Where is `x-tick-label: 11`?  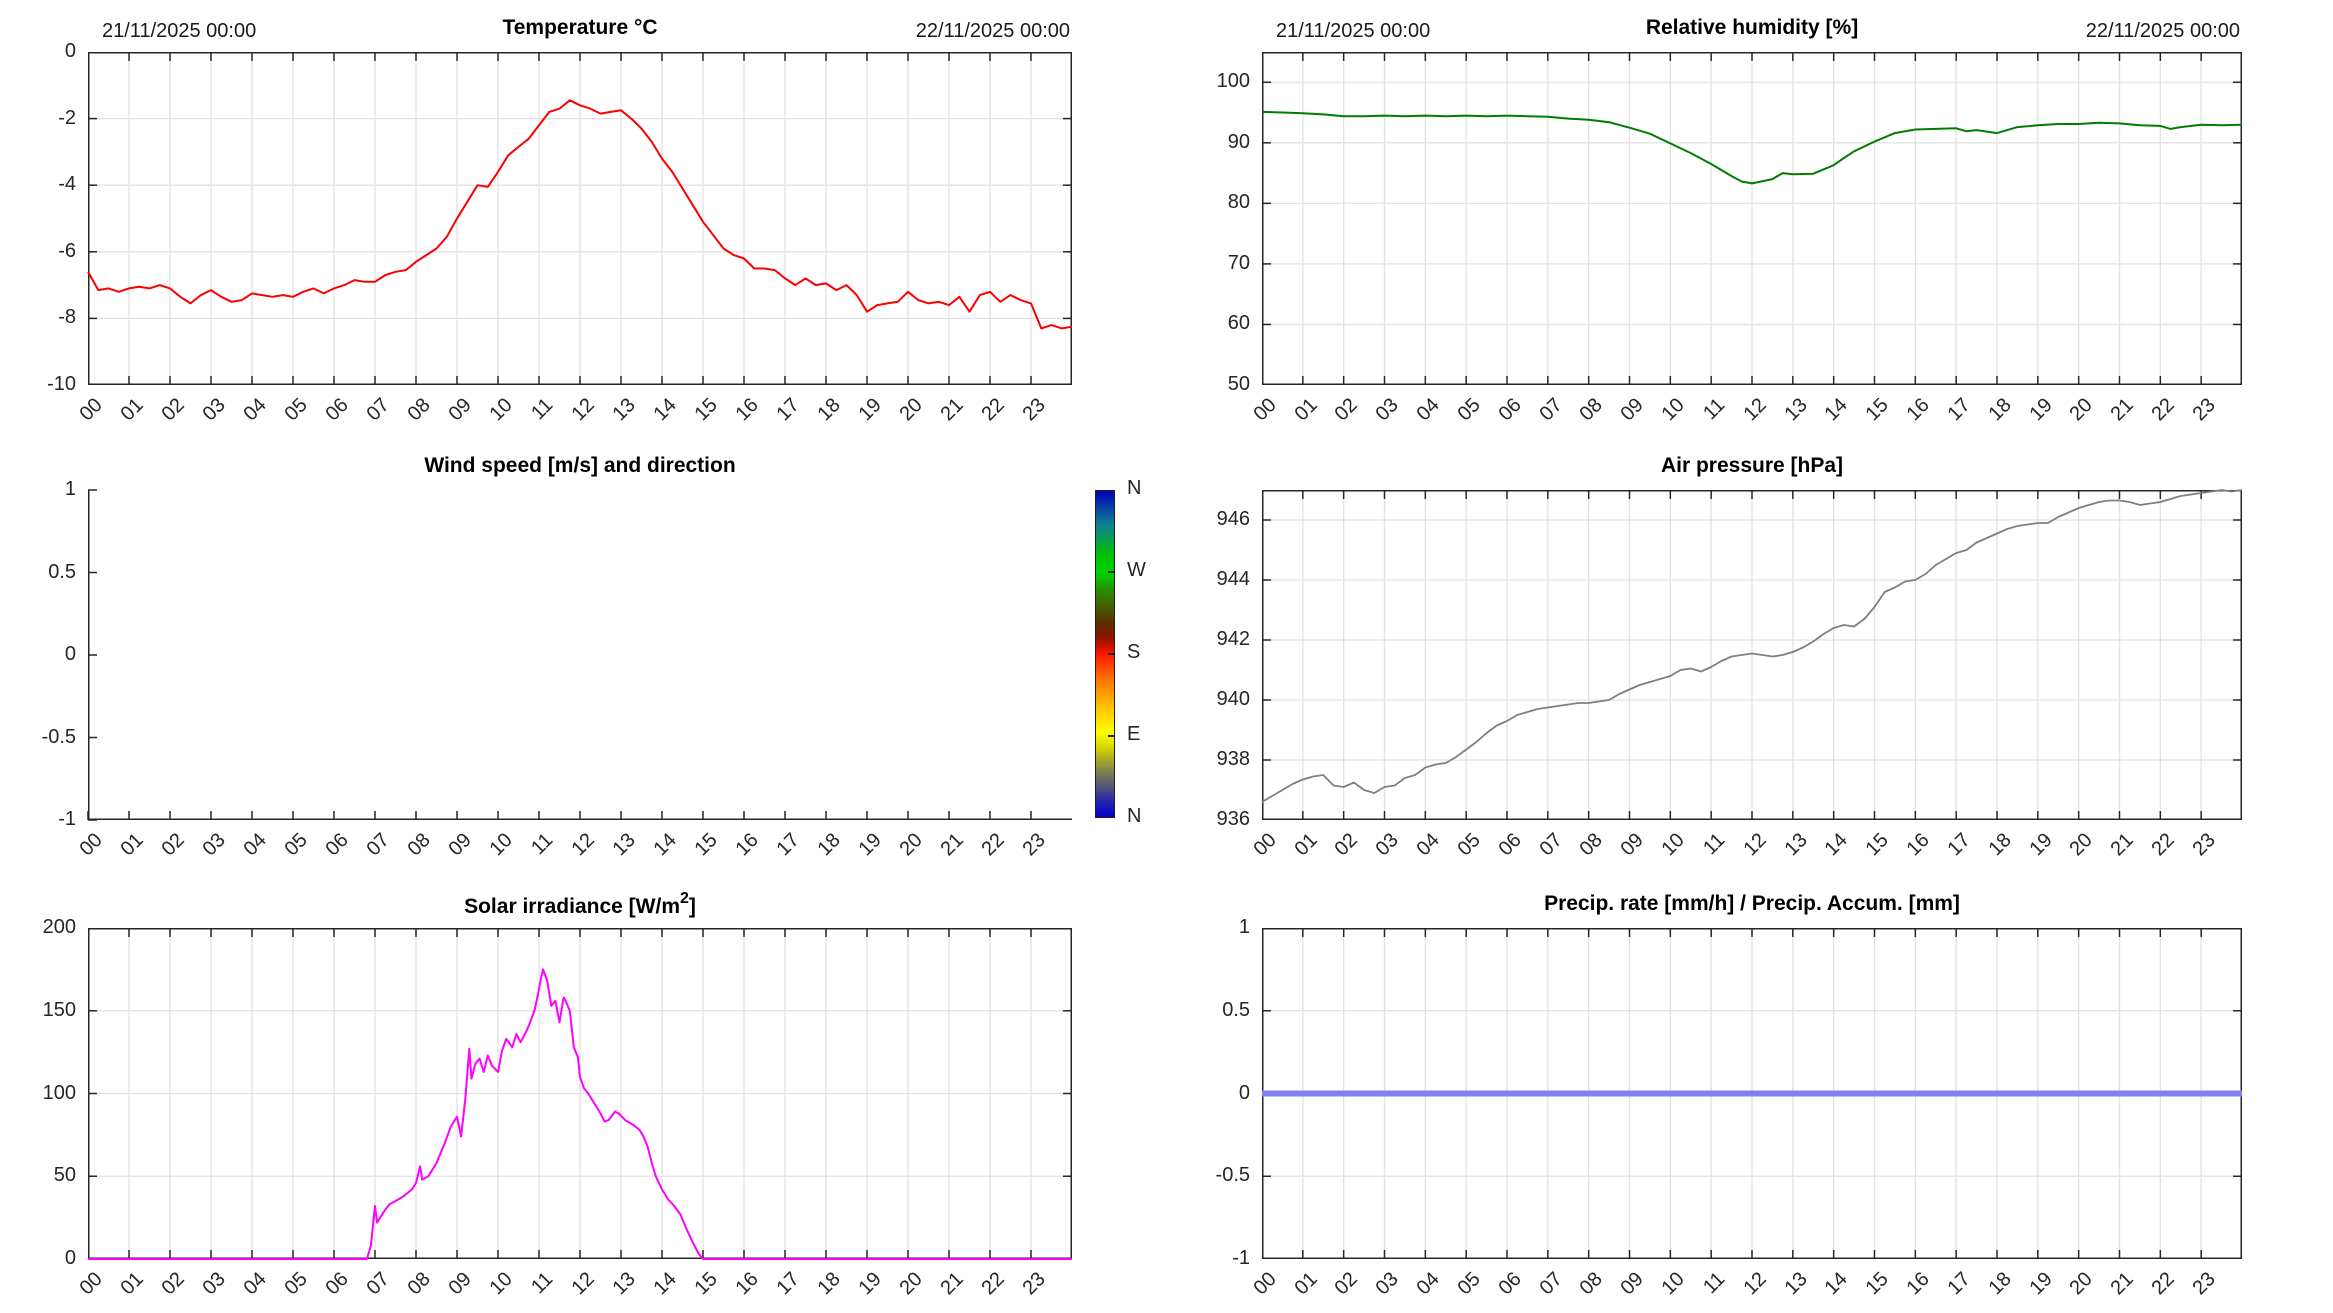 x-tick-label: 11 is located at coordinates (542, 844).